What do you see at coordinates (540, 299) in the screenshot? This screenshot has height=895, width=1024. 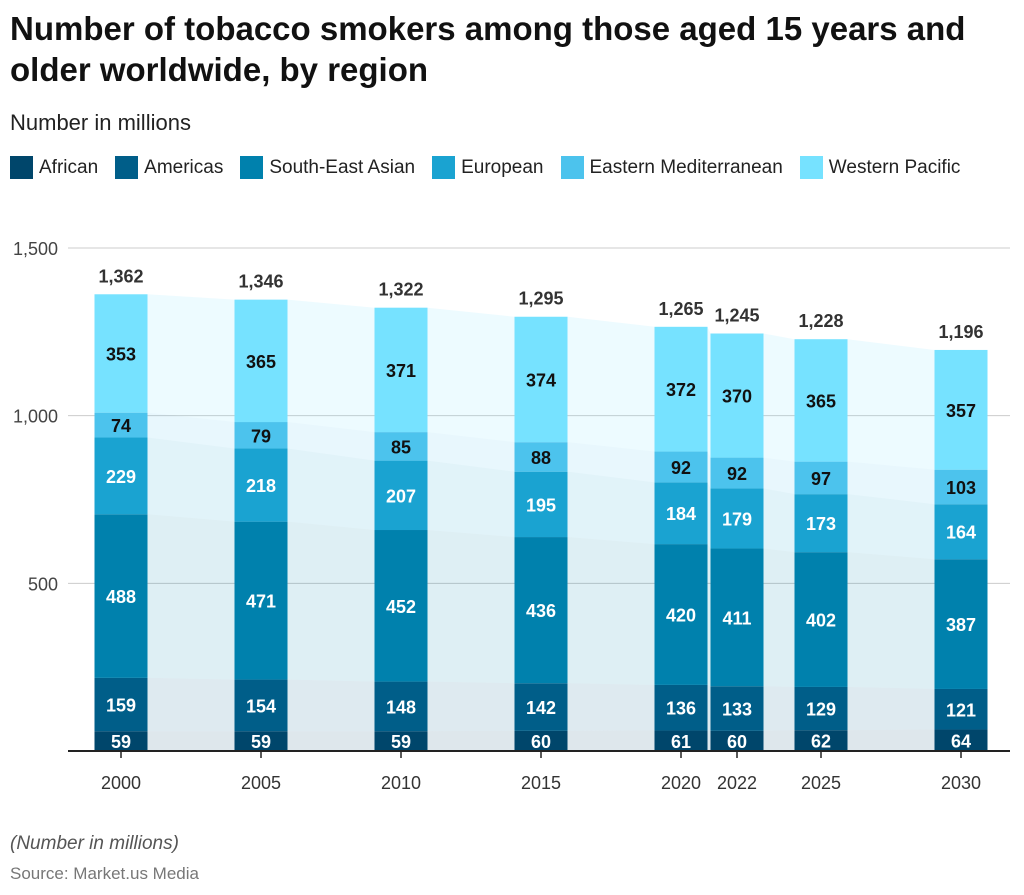 I see `total-label: 1,295` at bounding box center [540, 299].